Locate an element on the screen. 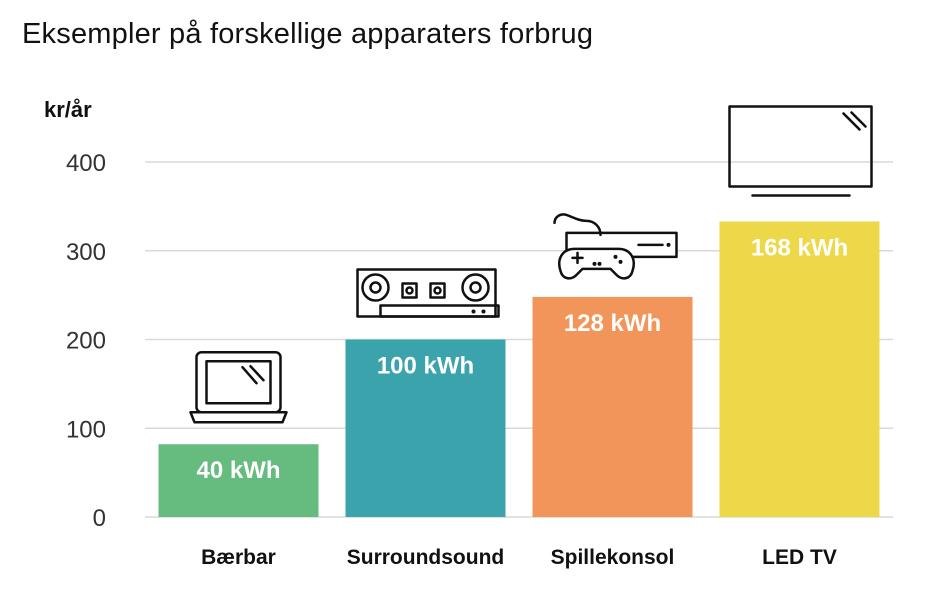 The image size is (934, 600). game-console-icon is located at coordinates (615, 246).